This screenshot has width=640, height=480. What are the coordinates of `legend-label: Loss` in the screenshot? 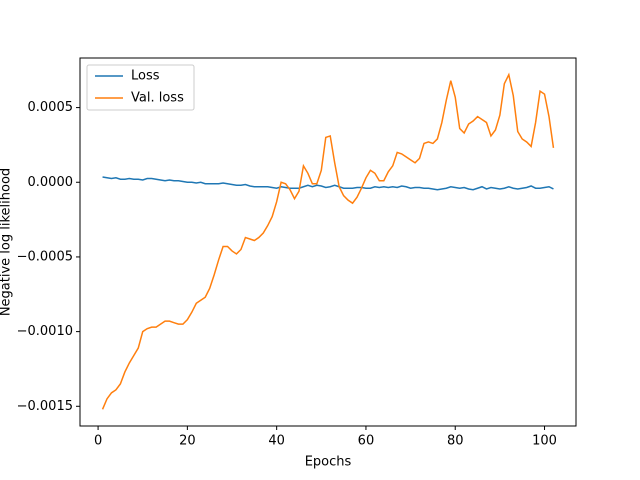 It's located at (145, 76).